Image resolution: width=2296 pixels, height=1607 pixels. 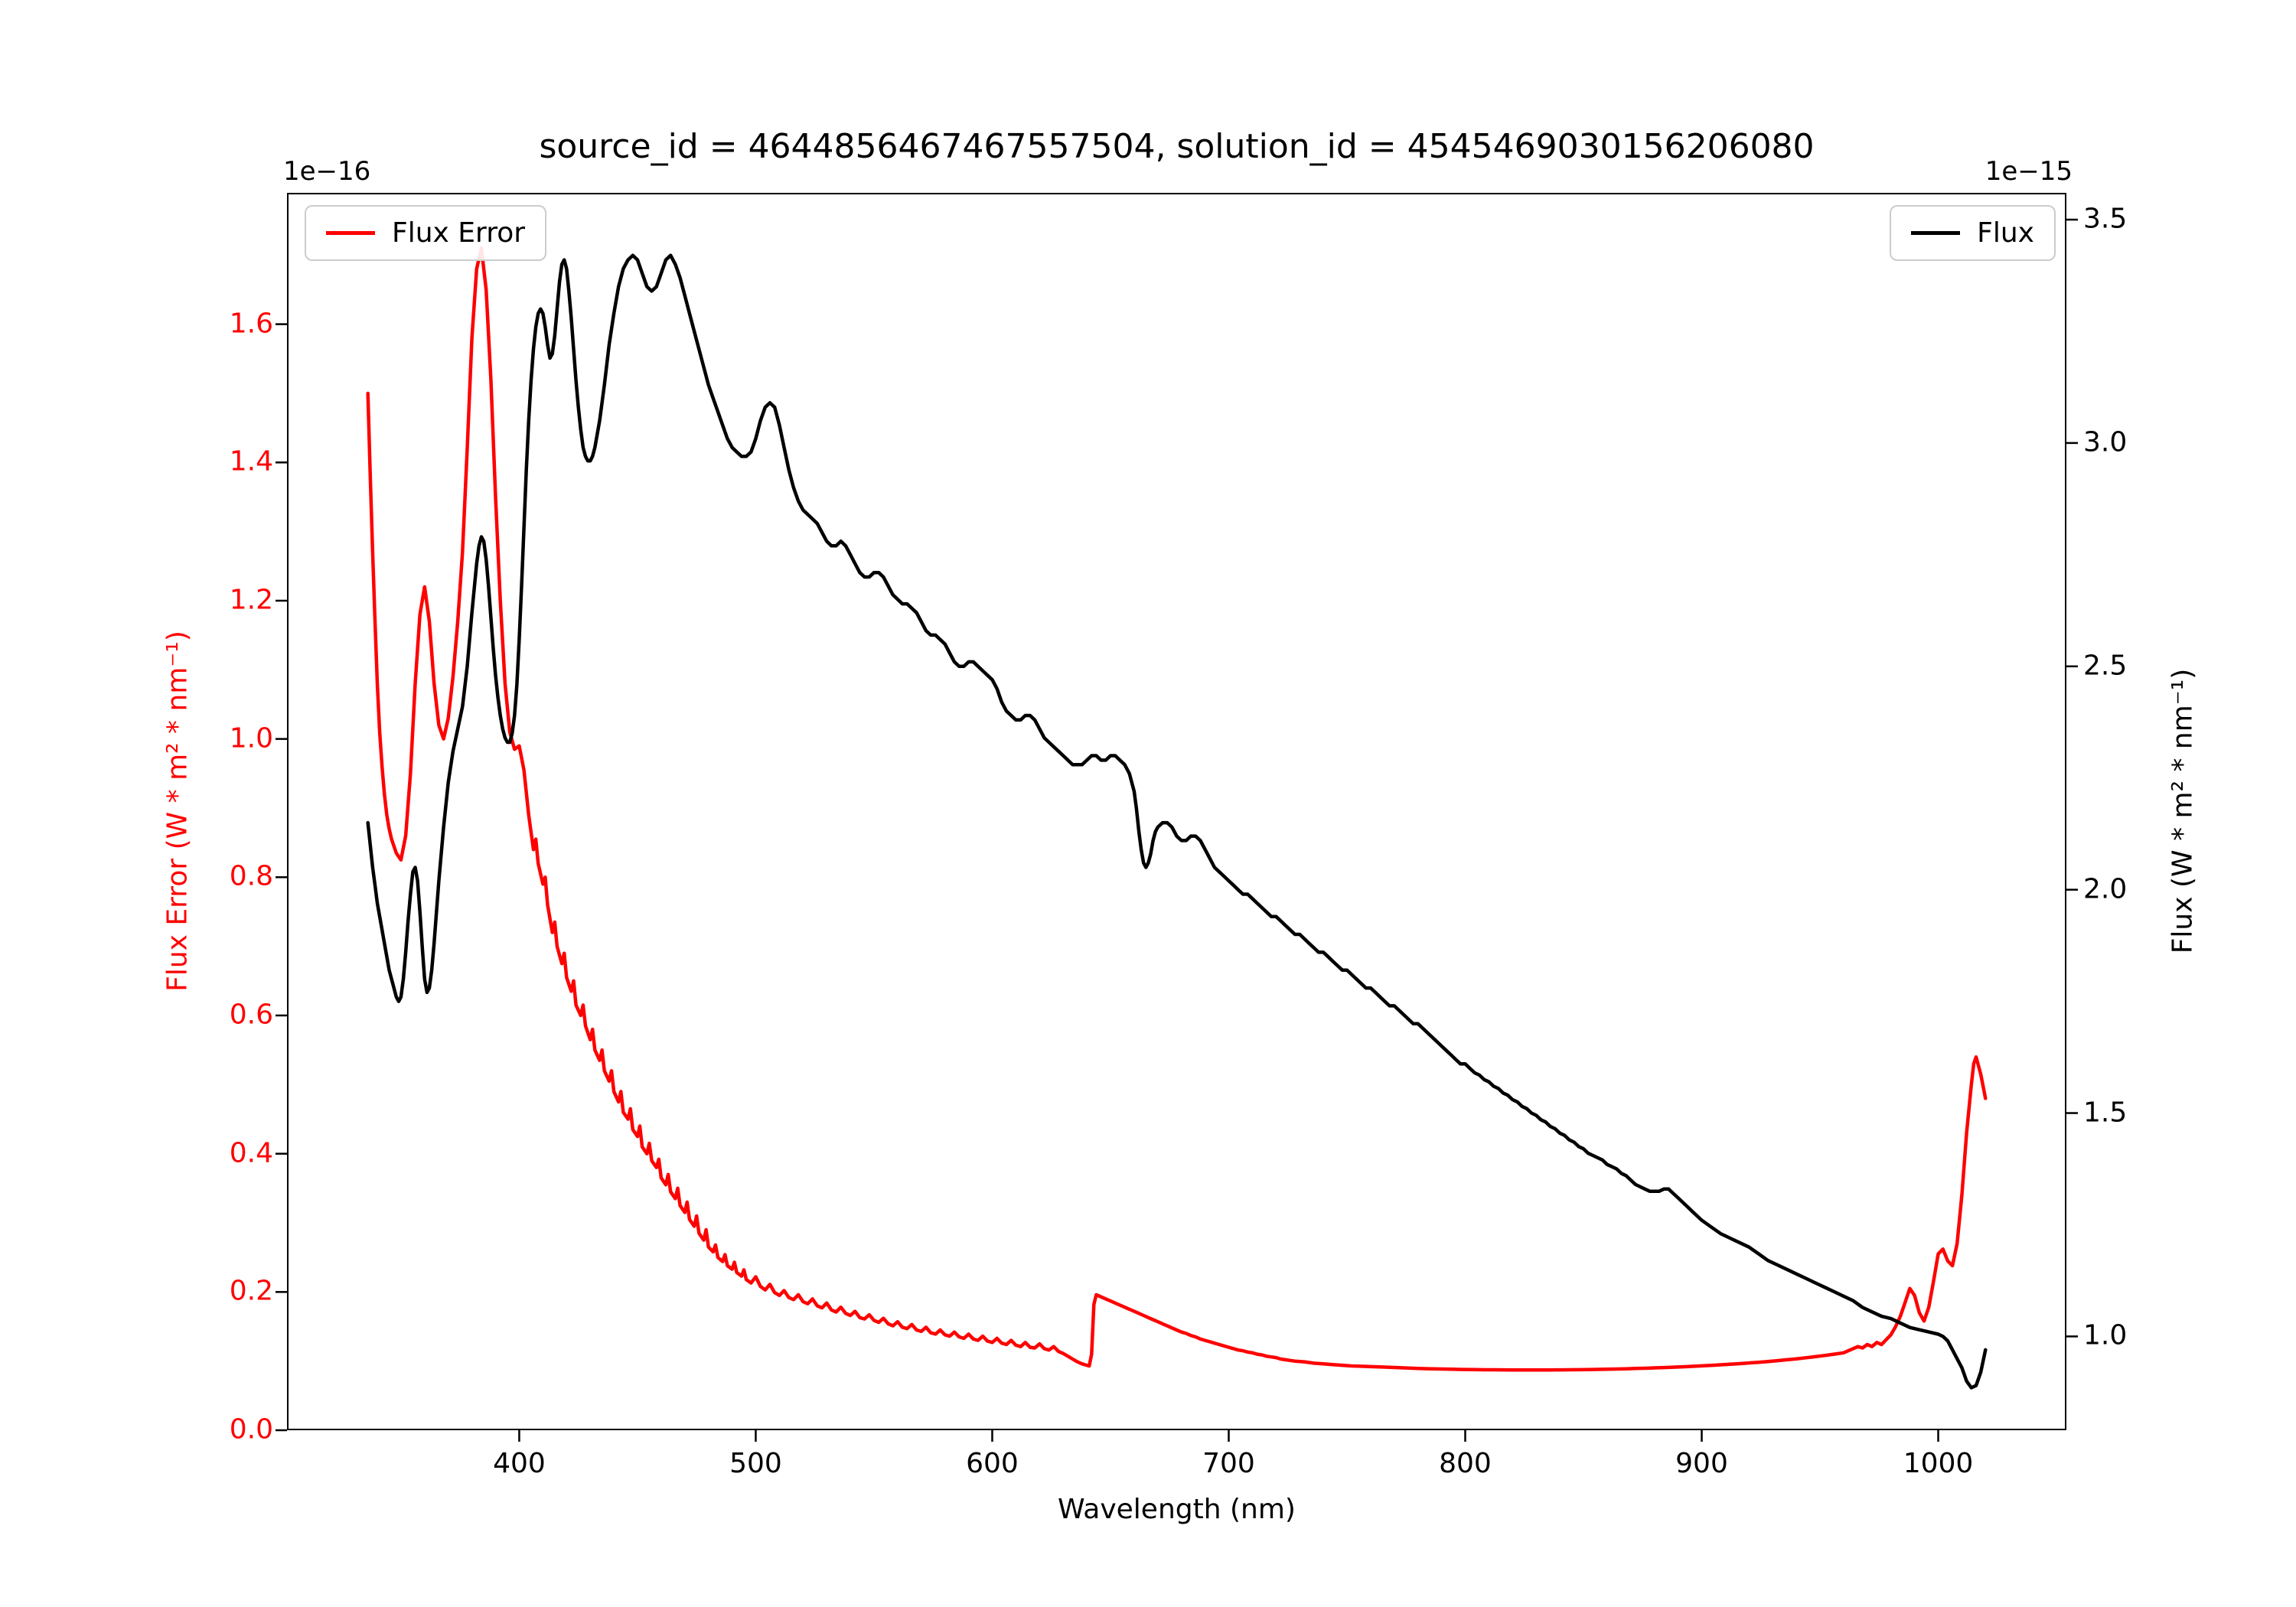 I want to click on left-y-tick-label: 1.4, so click(x=251, y=461).